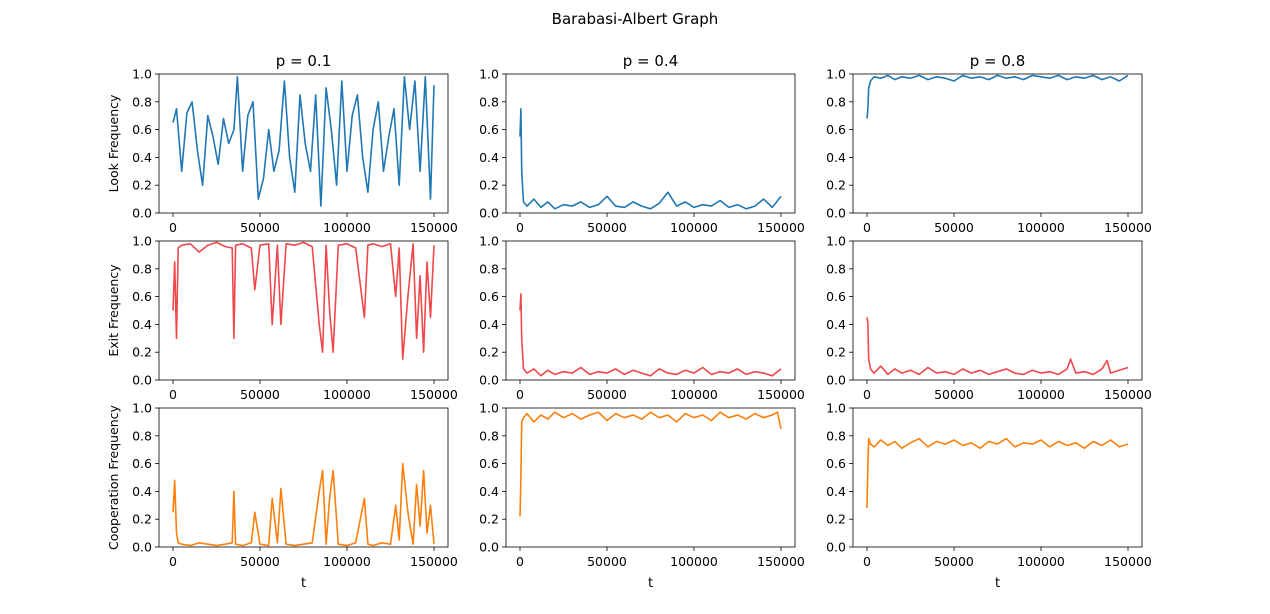 The width and height of the screenshot is (1270, 614). Describe the element at coordinates (113, 310) in the screenshot. I see `y-axis-label: Exit Frequency` at that location.